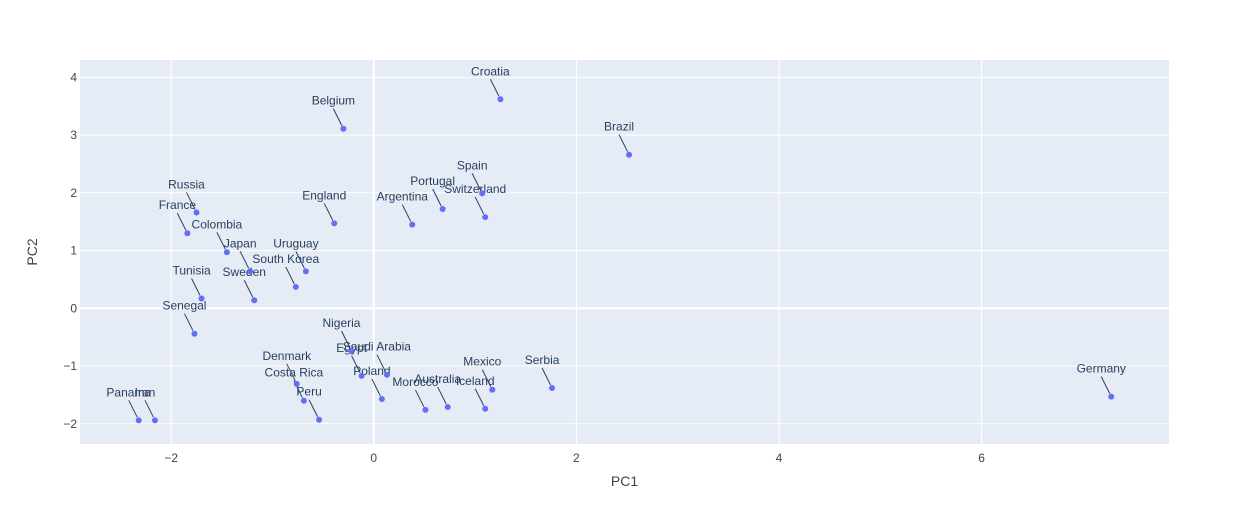  What do you see at coordinates (341, 323) in the screenshot?
I see `point-label: Nigeria` at bounding box center [341, 323].